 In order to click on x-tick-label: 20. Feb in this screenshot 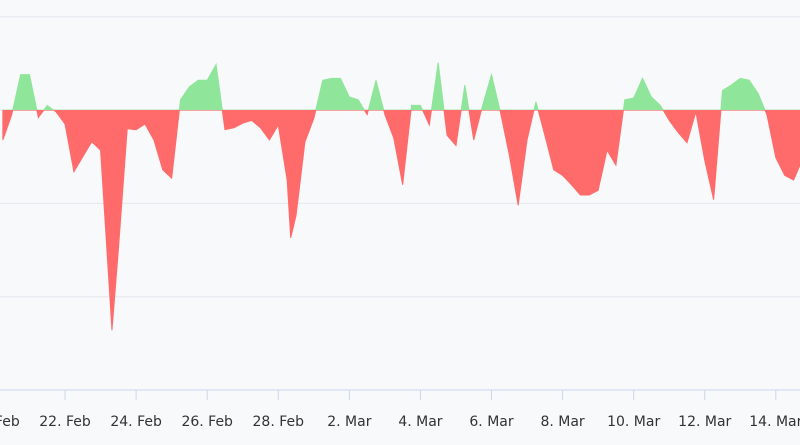, I will do `click(10, 422)`.